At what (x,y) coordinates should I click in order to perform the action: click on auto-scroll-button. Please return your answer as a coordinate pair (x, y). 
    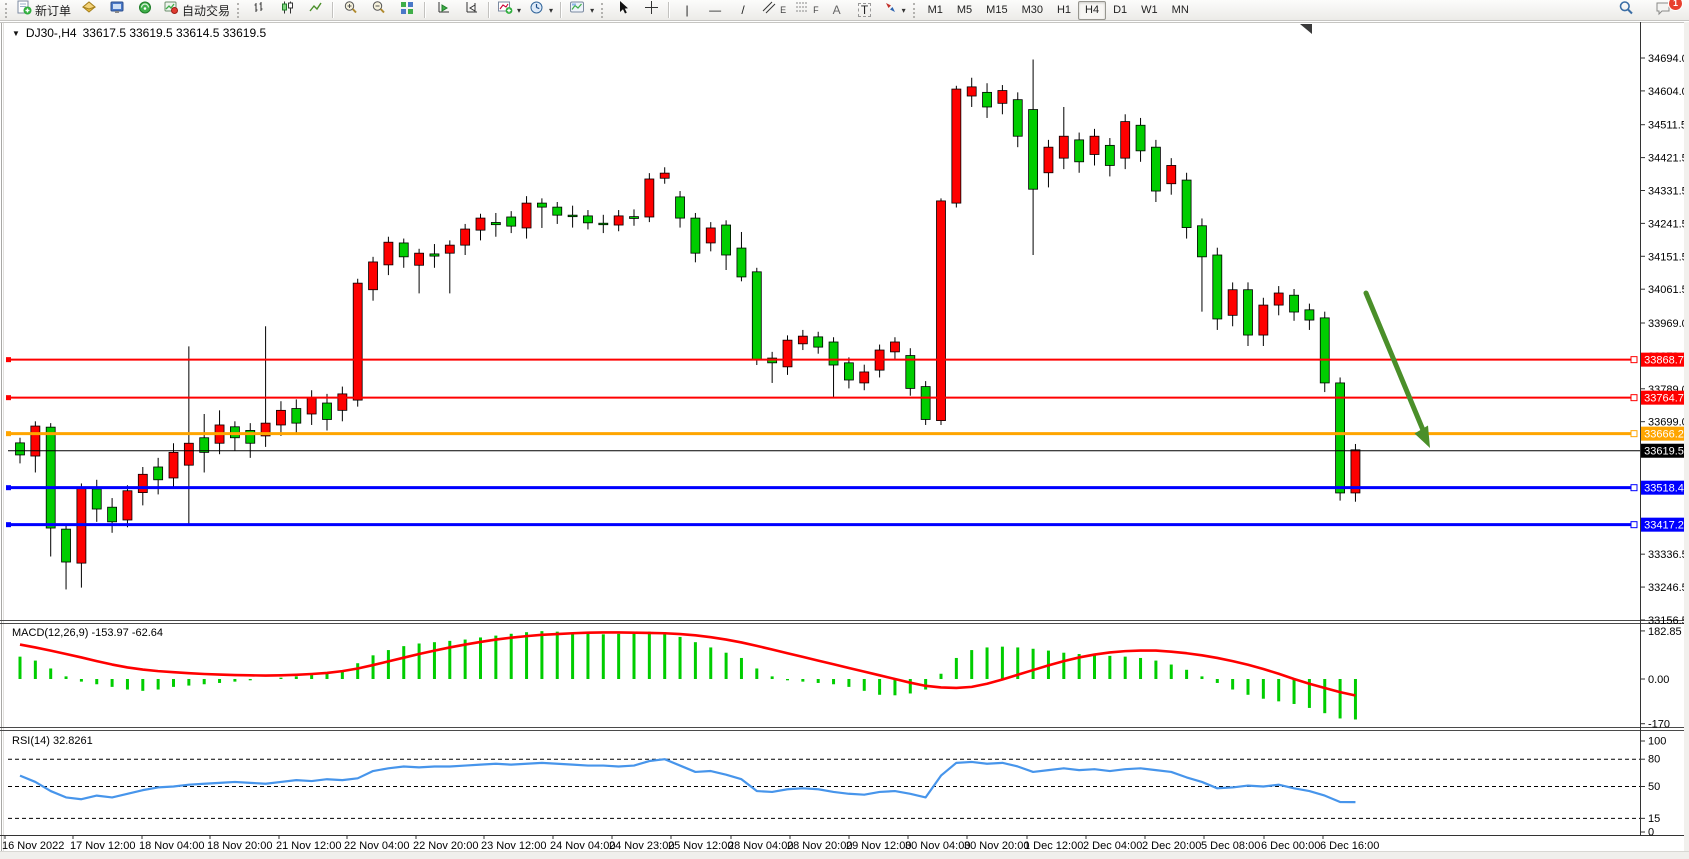
    Looking at the image, I should click on (443, 10).